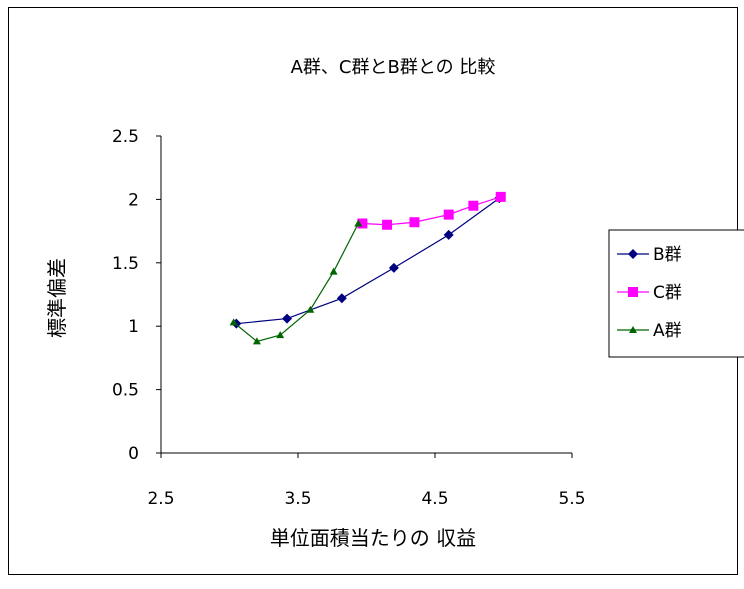 This screenshot has width=744, height=589. What do you see at coordinates (133, 327) in the screenshot?
I see `y-tick-label: 1` at bounding box center [133, 327].